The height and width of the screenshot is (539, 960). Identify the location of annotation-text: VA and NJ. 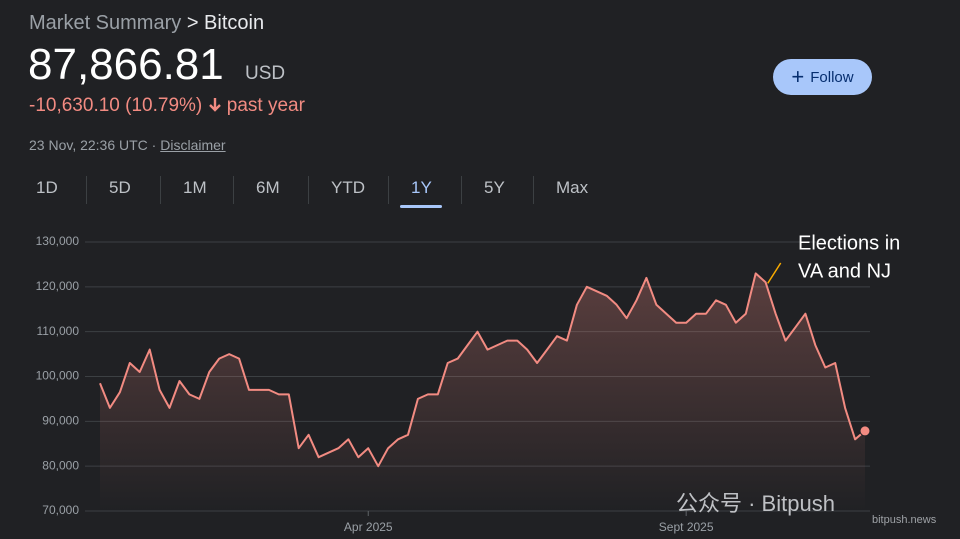
(844, 271).